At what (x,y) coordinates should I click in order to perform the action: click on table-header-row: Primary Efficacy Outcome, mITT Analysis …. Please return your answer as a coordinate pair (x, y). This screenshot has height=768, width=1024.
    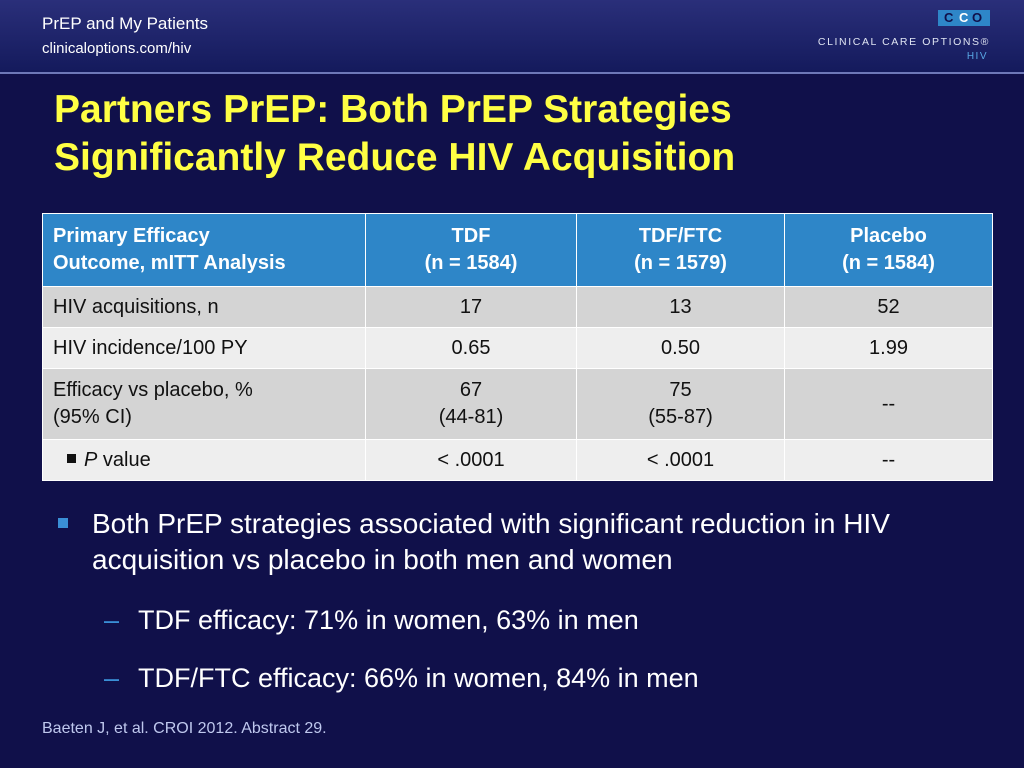
    Looking at the image, I should click on (517, 250).